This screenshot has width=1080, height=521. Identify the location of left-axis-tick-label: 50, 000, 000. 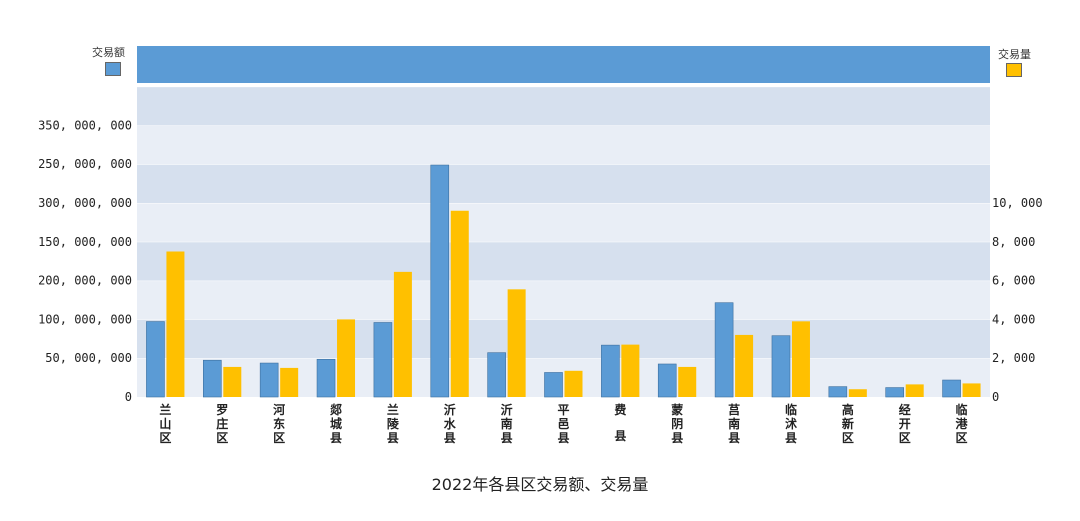
(88, 358).